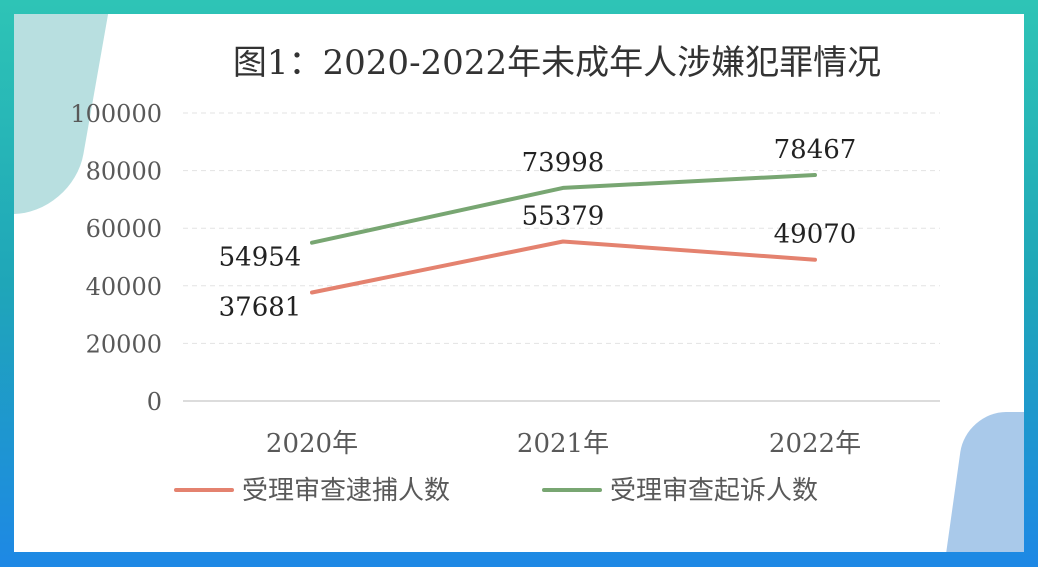 Image resolution: width=1038 pixels, height=567 pixels. What do you see at coordinates (563, 163) in the screenshot?
I see `data-label: 73998` at bounding box center [563, 163].